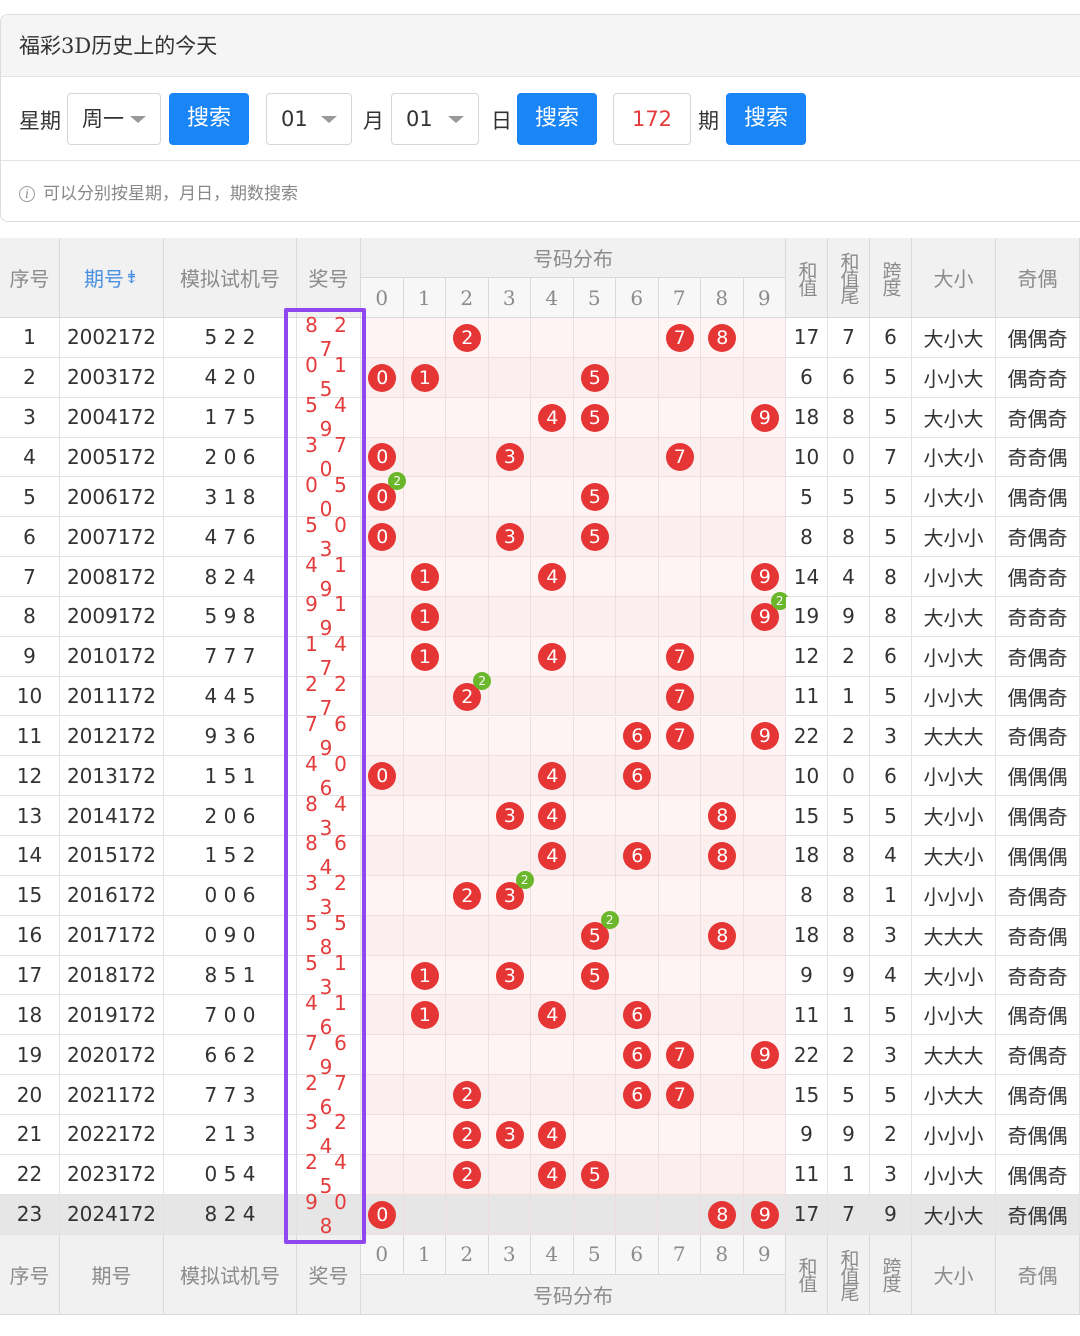  Describe the element at coordinates (209, 119) in the screenshot. I see `search-week-button: 搜索` at that location.